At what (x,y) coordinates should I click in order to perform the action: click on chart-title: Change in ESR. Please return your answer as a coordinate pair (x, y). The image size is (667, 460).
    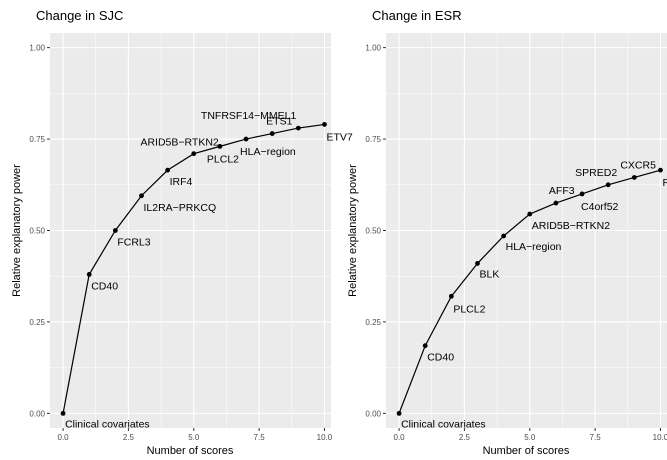
    Looking at the image, I should click on (417, 15).